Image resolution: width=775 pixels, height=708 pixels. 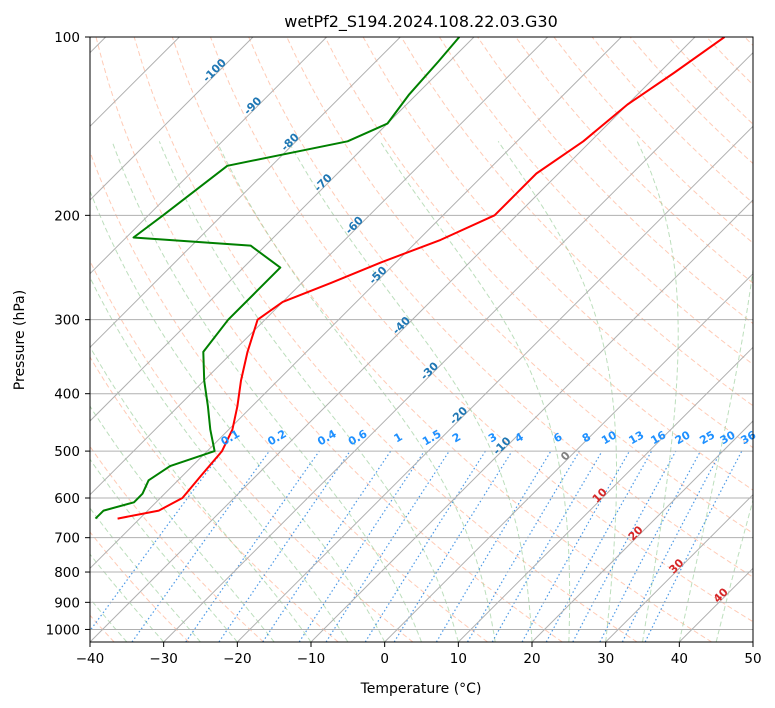 I want to click on y-axis-label: Pressure (hPa), so click(x=20, y=340).